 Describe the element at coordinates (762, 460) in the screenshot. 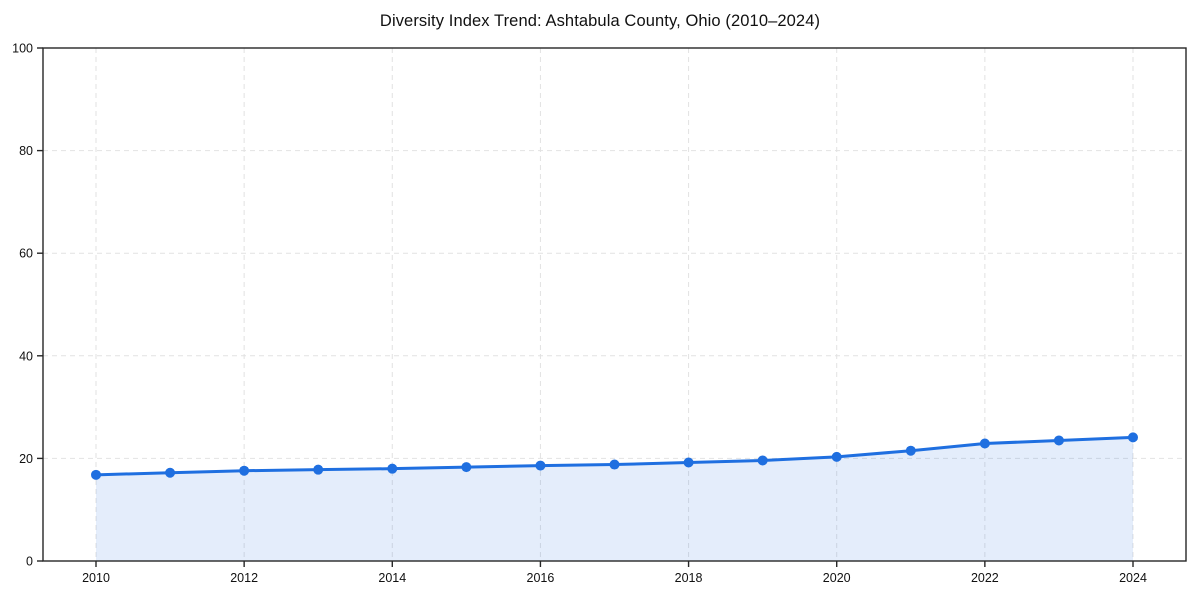

I see `data-point-2019` at that location.